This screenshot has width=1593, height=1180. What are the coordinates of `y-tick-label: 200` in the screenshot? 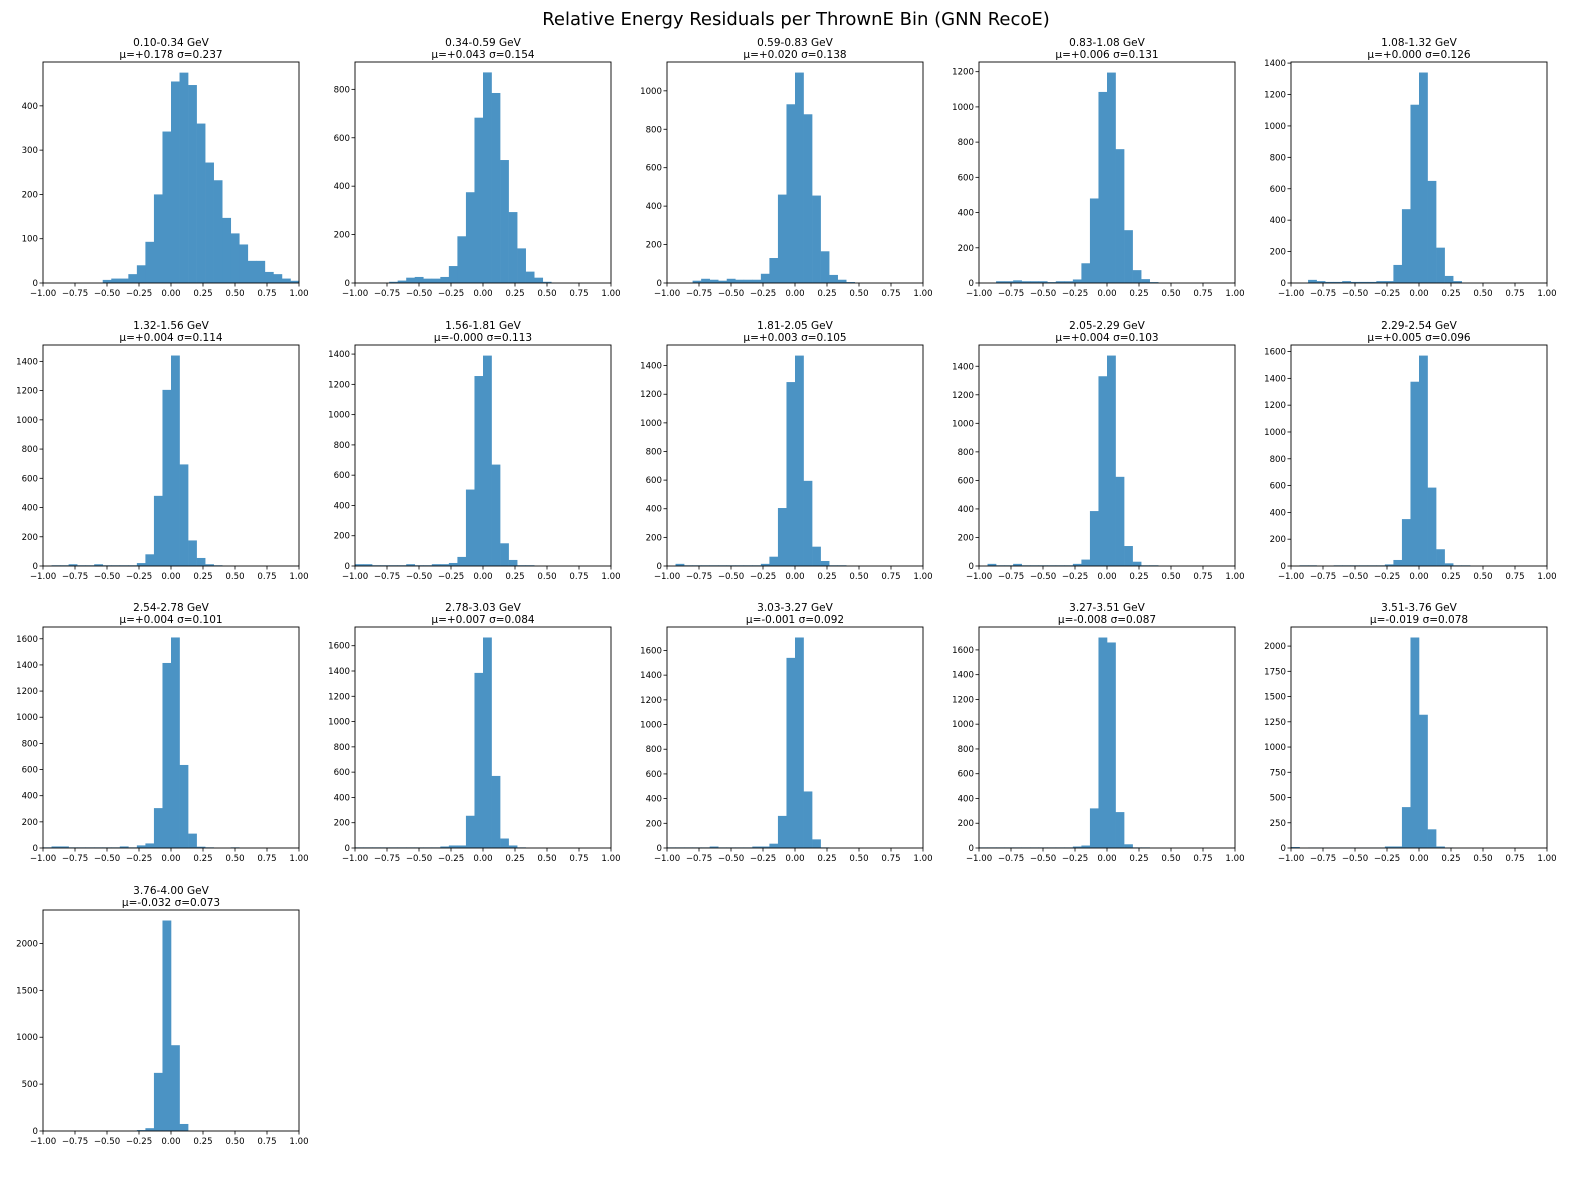 It's located at (342, 824).